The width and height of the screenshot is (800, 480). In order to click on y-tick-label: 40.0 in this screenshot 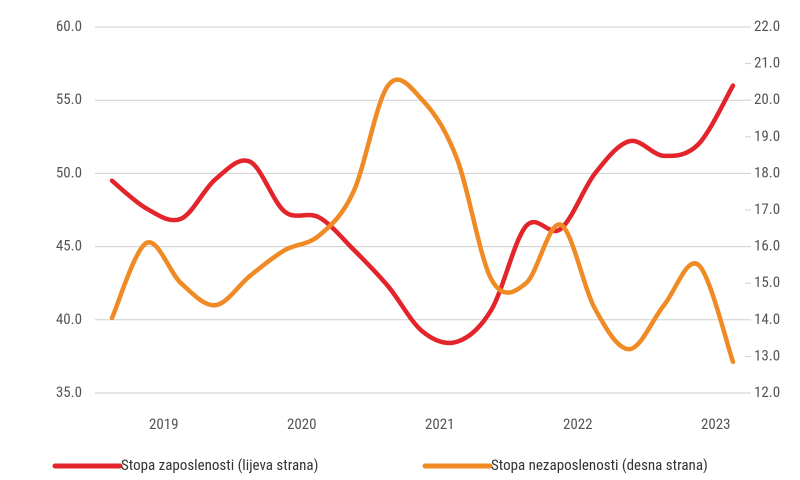, I will do `click(69, 319)`.